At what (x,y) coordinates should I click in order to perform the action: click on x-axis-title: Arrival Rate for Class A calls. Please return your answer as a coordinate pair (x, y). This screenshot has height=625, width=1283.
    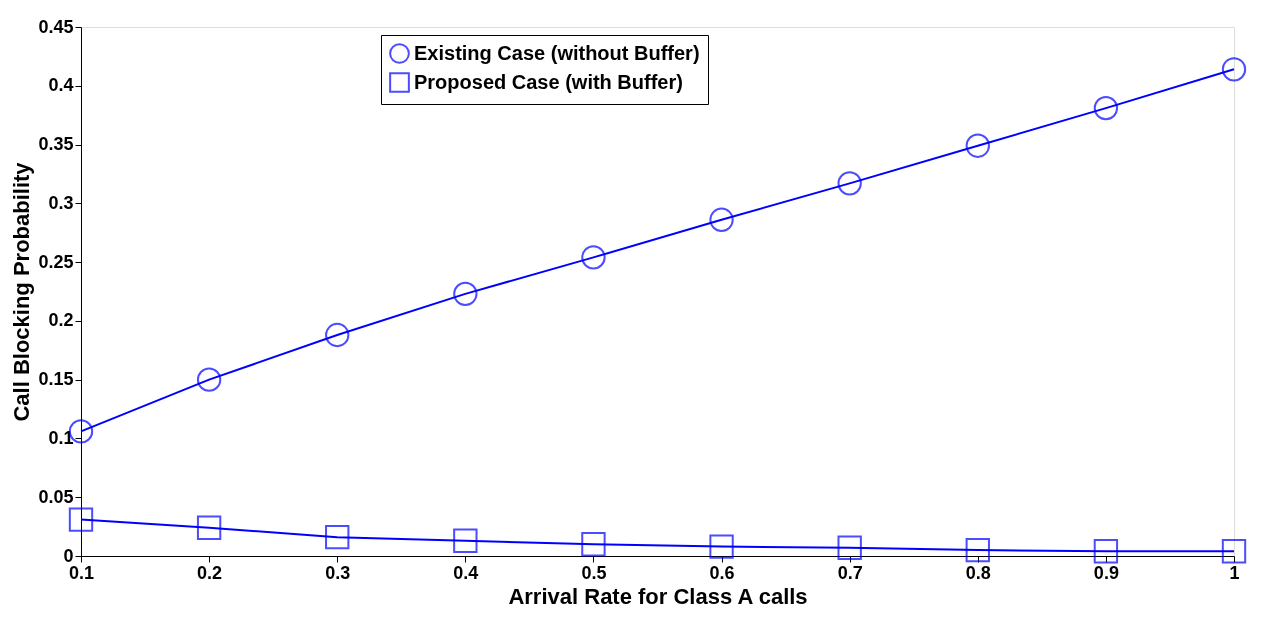
    Looking at the image, I should click on (658, 596).